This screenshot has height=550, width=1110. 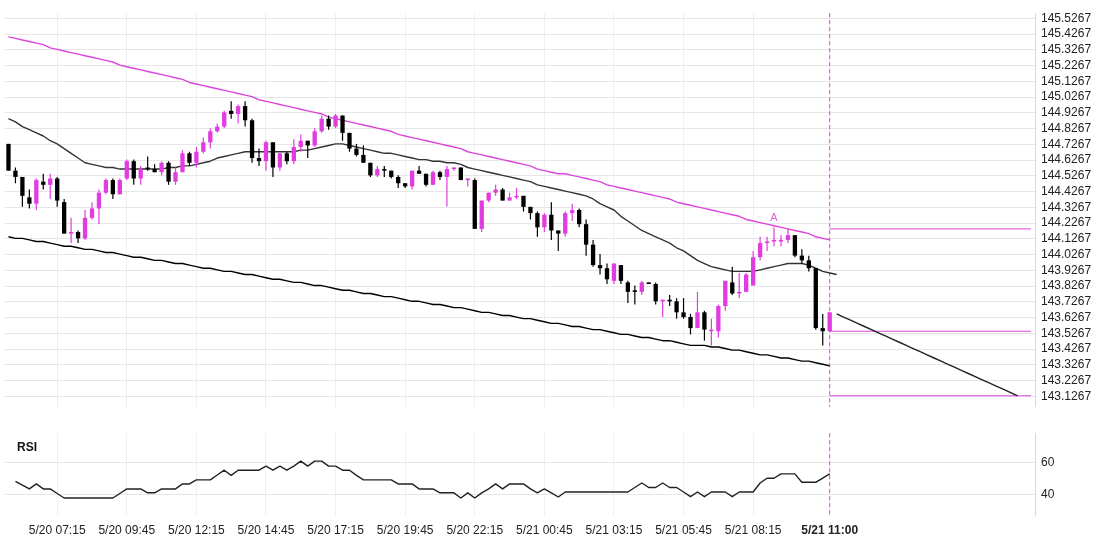 I want to click on y-tick-label: 143.2267, so click(x=1066, y=379).